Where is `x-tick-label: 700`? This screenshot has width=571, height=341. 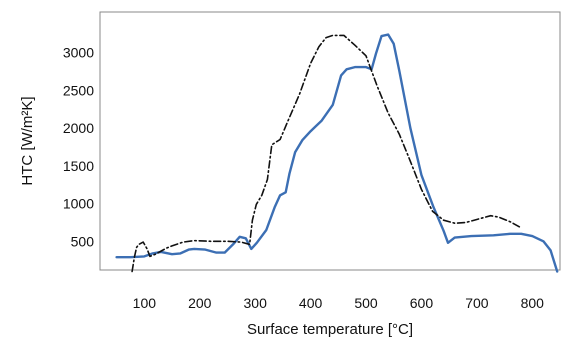 x-tick-label: 700 is located at coordinates (477, 303).